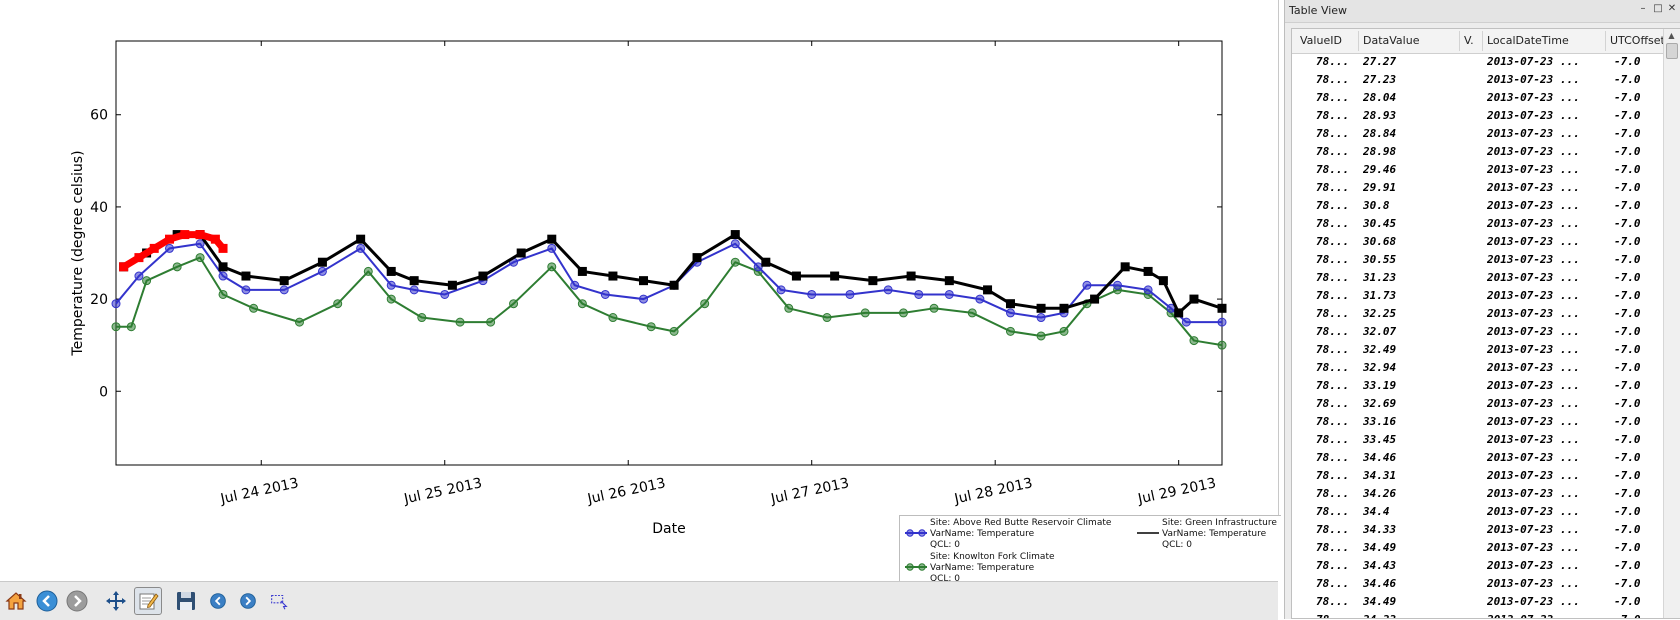 The height and width of the screenshot is (620, 1680). Describe the element at coordinates (16, 601) in the screenshot. I see `home-button` at that location.